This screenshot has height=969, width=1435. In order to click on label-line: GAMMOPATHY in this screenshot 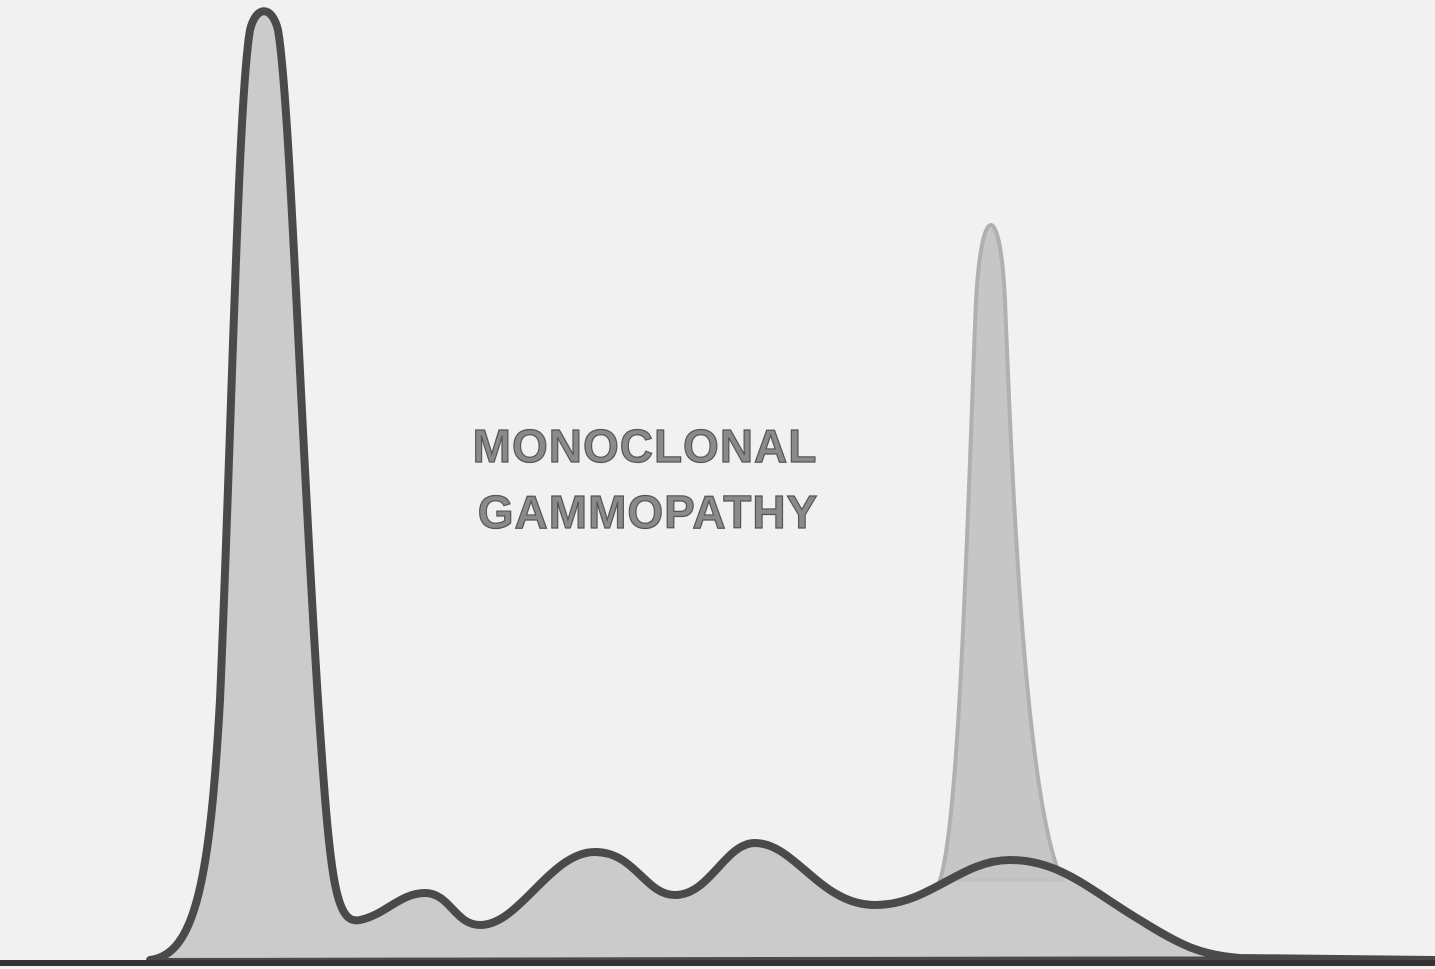, I will do `click(648, 512)`.